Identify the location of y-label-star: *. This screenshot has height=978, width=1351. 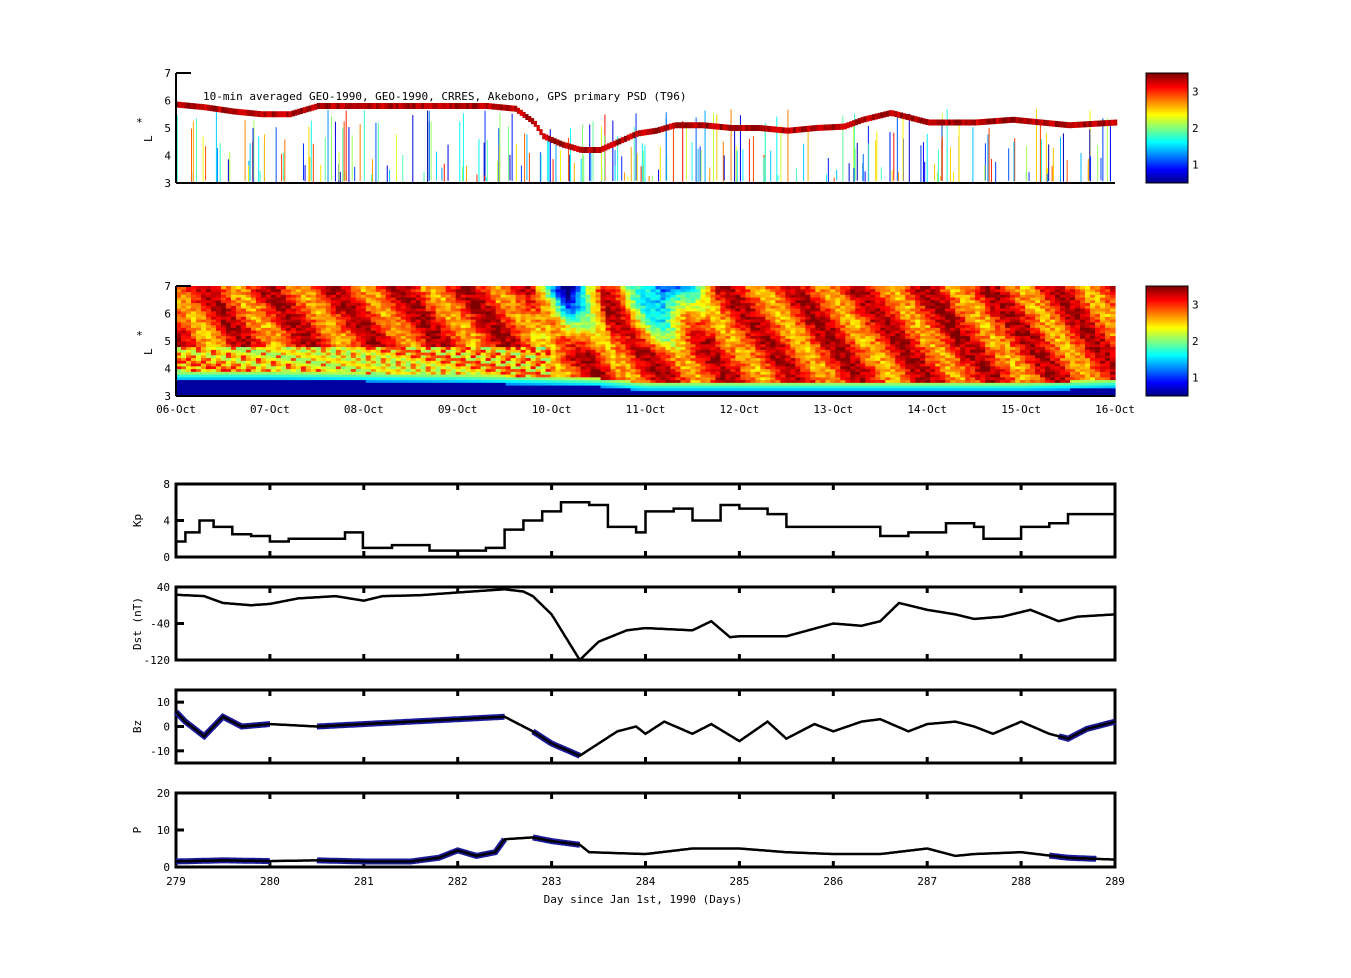
(139, 122).